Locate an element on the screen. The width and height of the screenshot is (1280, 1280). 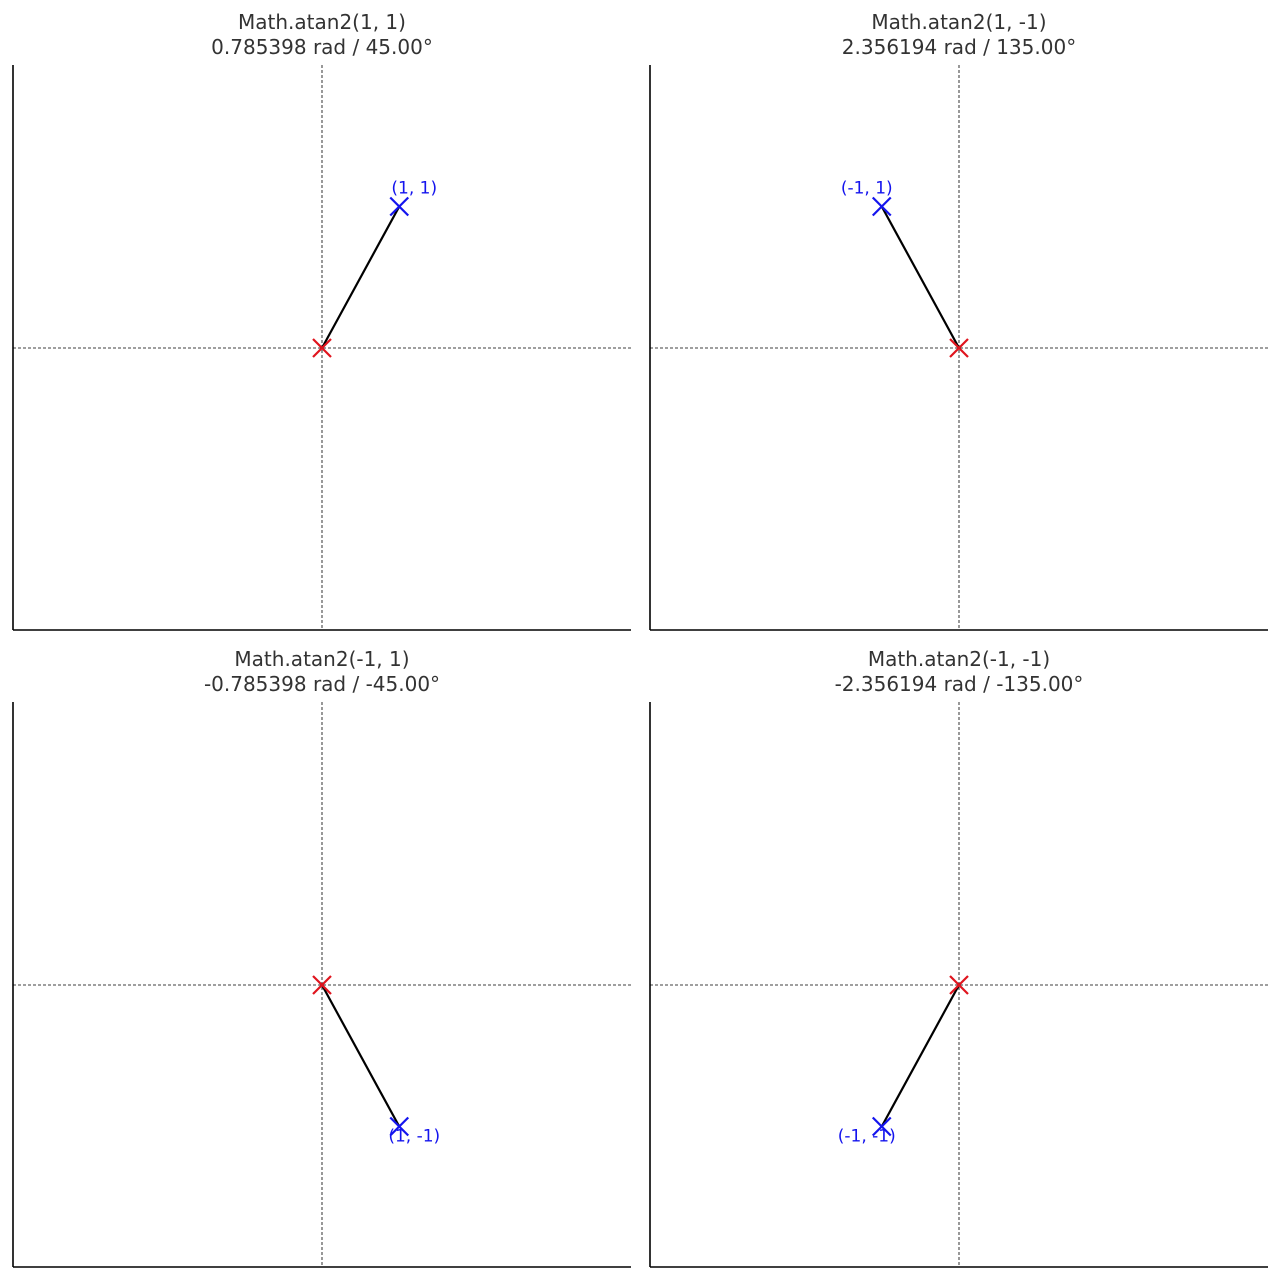
subplot-title: Math.atan2(1, 1) is located at coordinates (322, 22).